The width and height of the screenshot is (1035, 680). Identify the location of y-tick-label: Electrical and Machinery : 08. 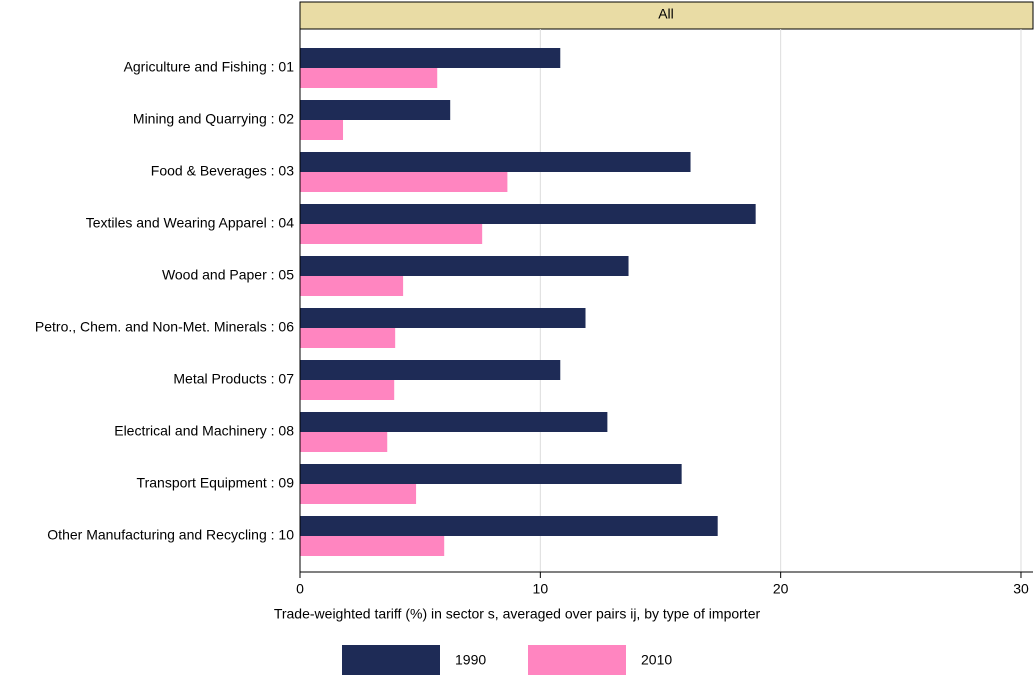
(204, 431).